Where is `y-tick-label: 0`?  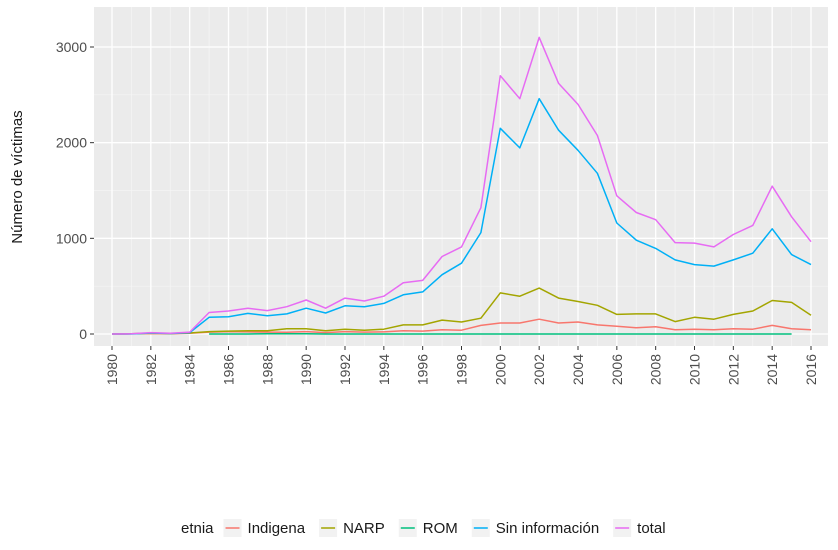
y-tick-label: 0 is located at coordinates (83, 334).